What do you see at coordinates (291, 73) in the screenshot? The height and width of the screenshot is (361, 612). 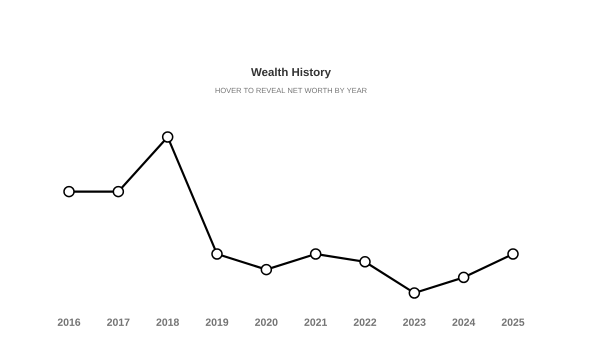 I see `chart-title: Wealth History` at bounding box center [291, 73].